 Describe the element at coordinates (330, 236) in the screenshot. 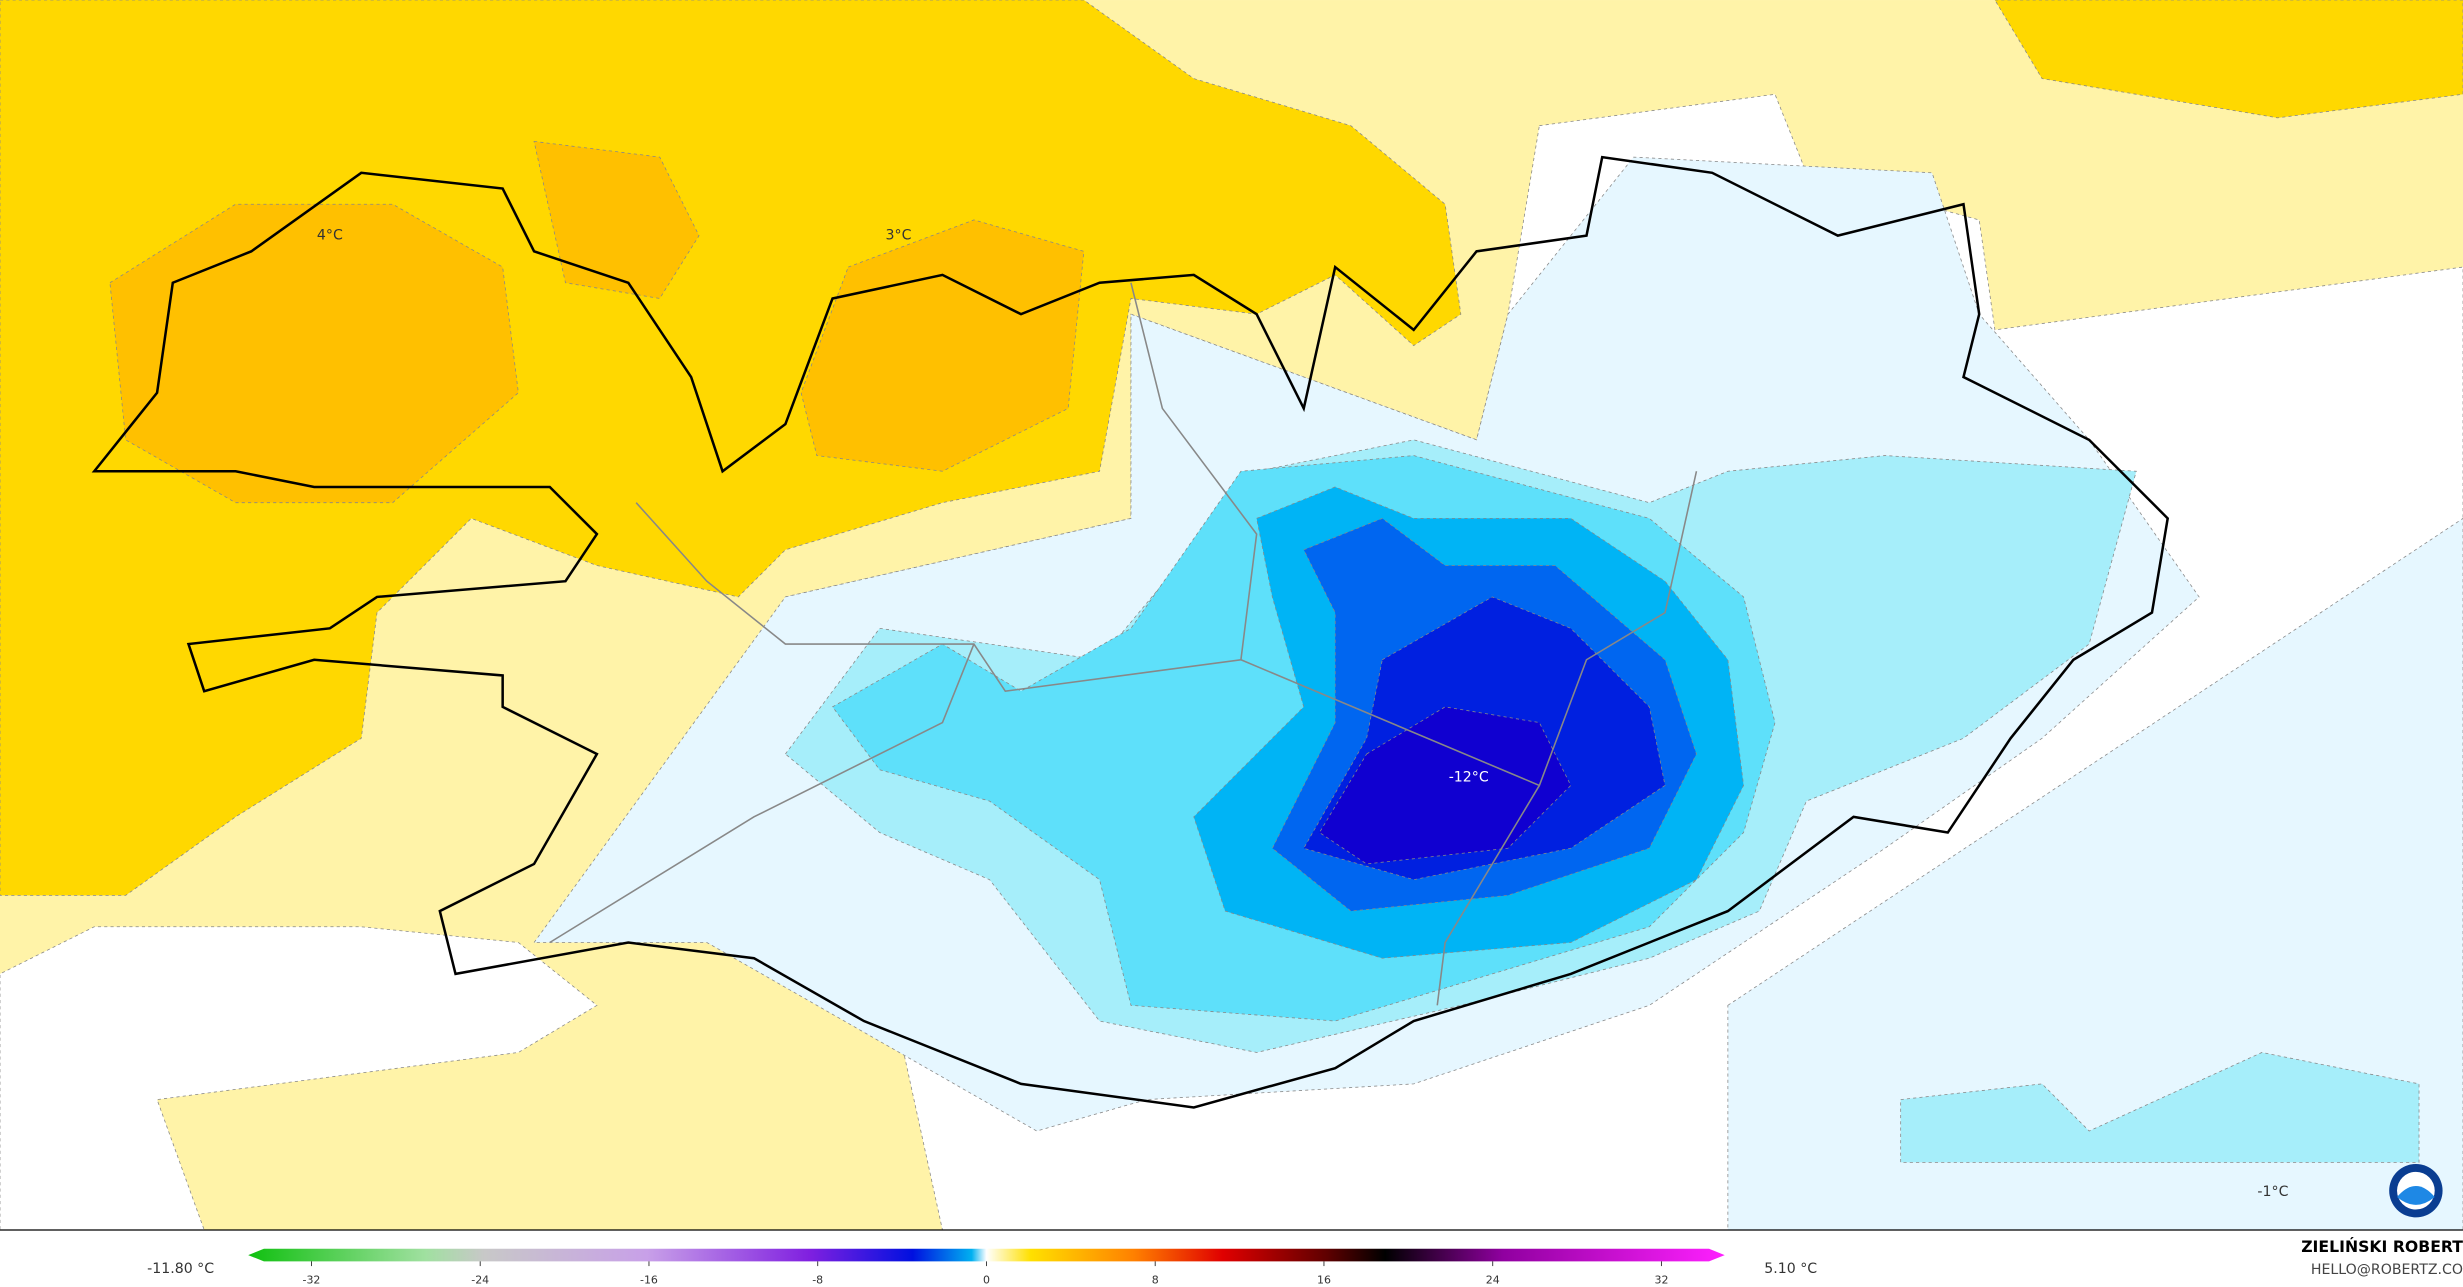

I see `map-label: 4°C` at that location.